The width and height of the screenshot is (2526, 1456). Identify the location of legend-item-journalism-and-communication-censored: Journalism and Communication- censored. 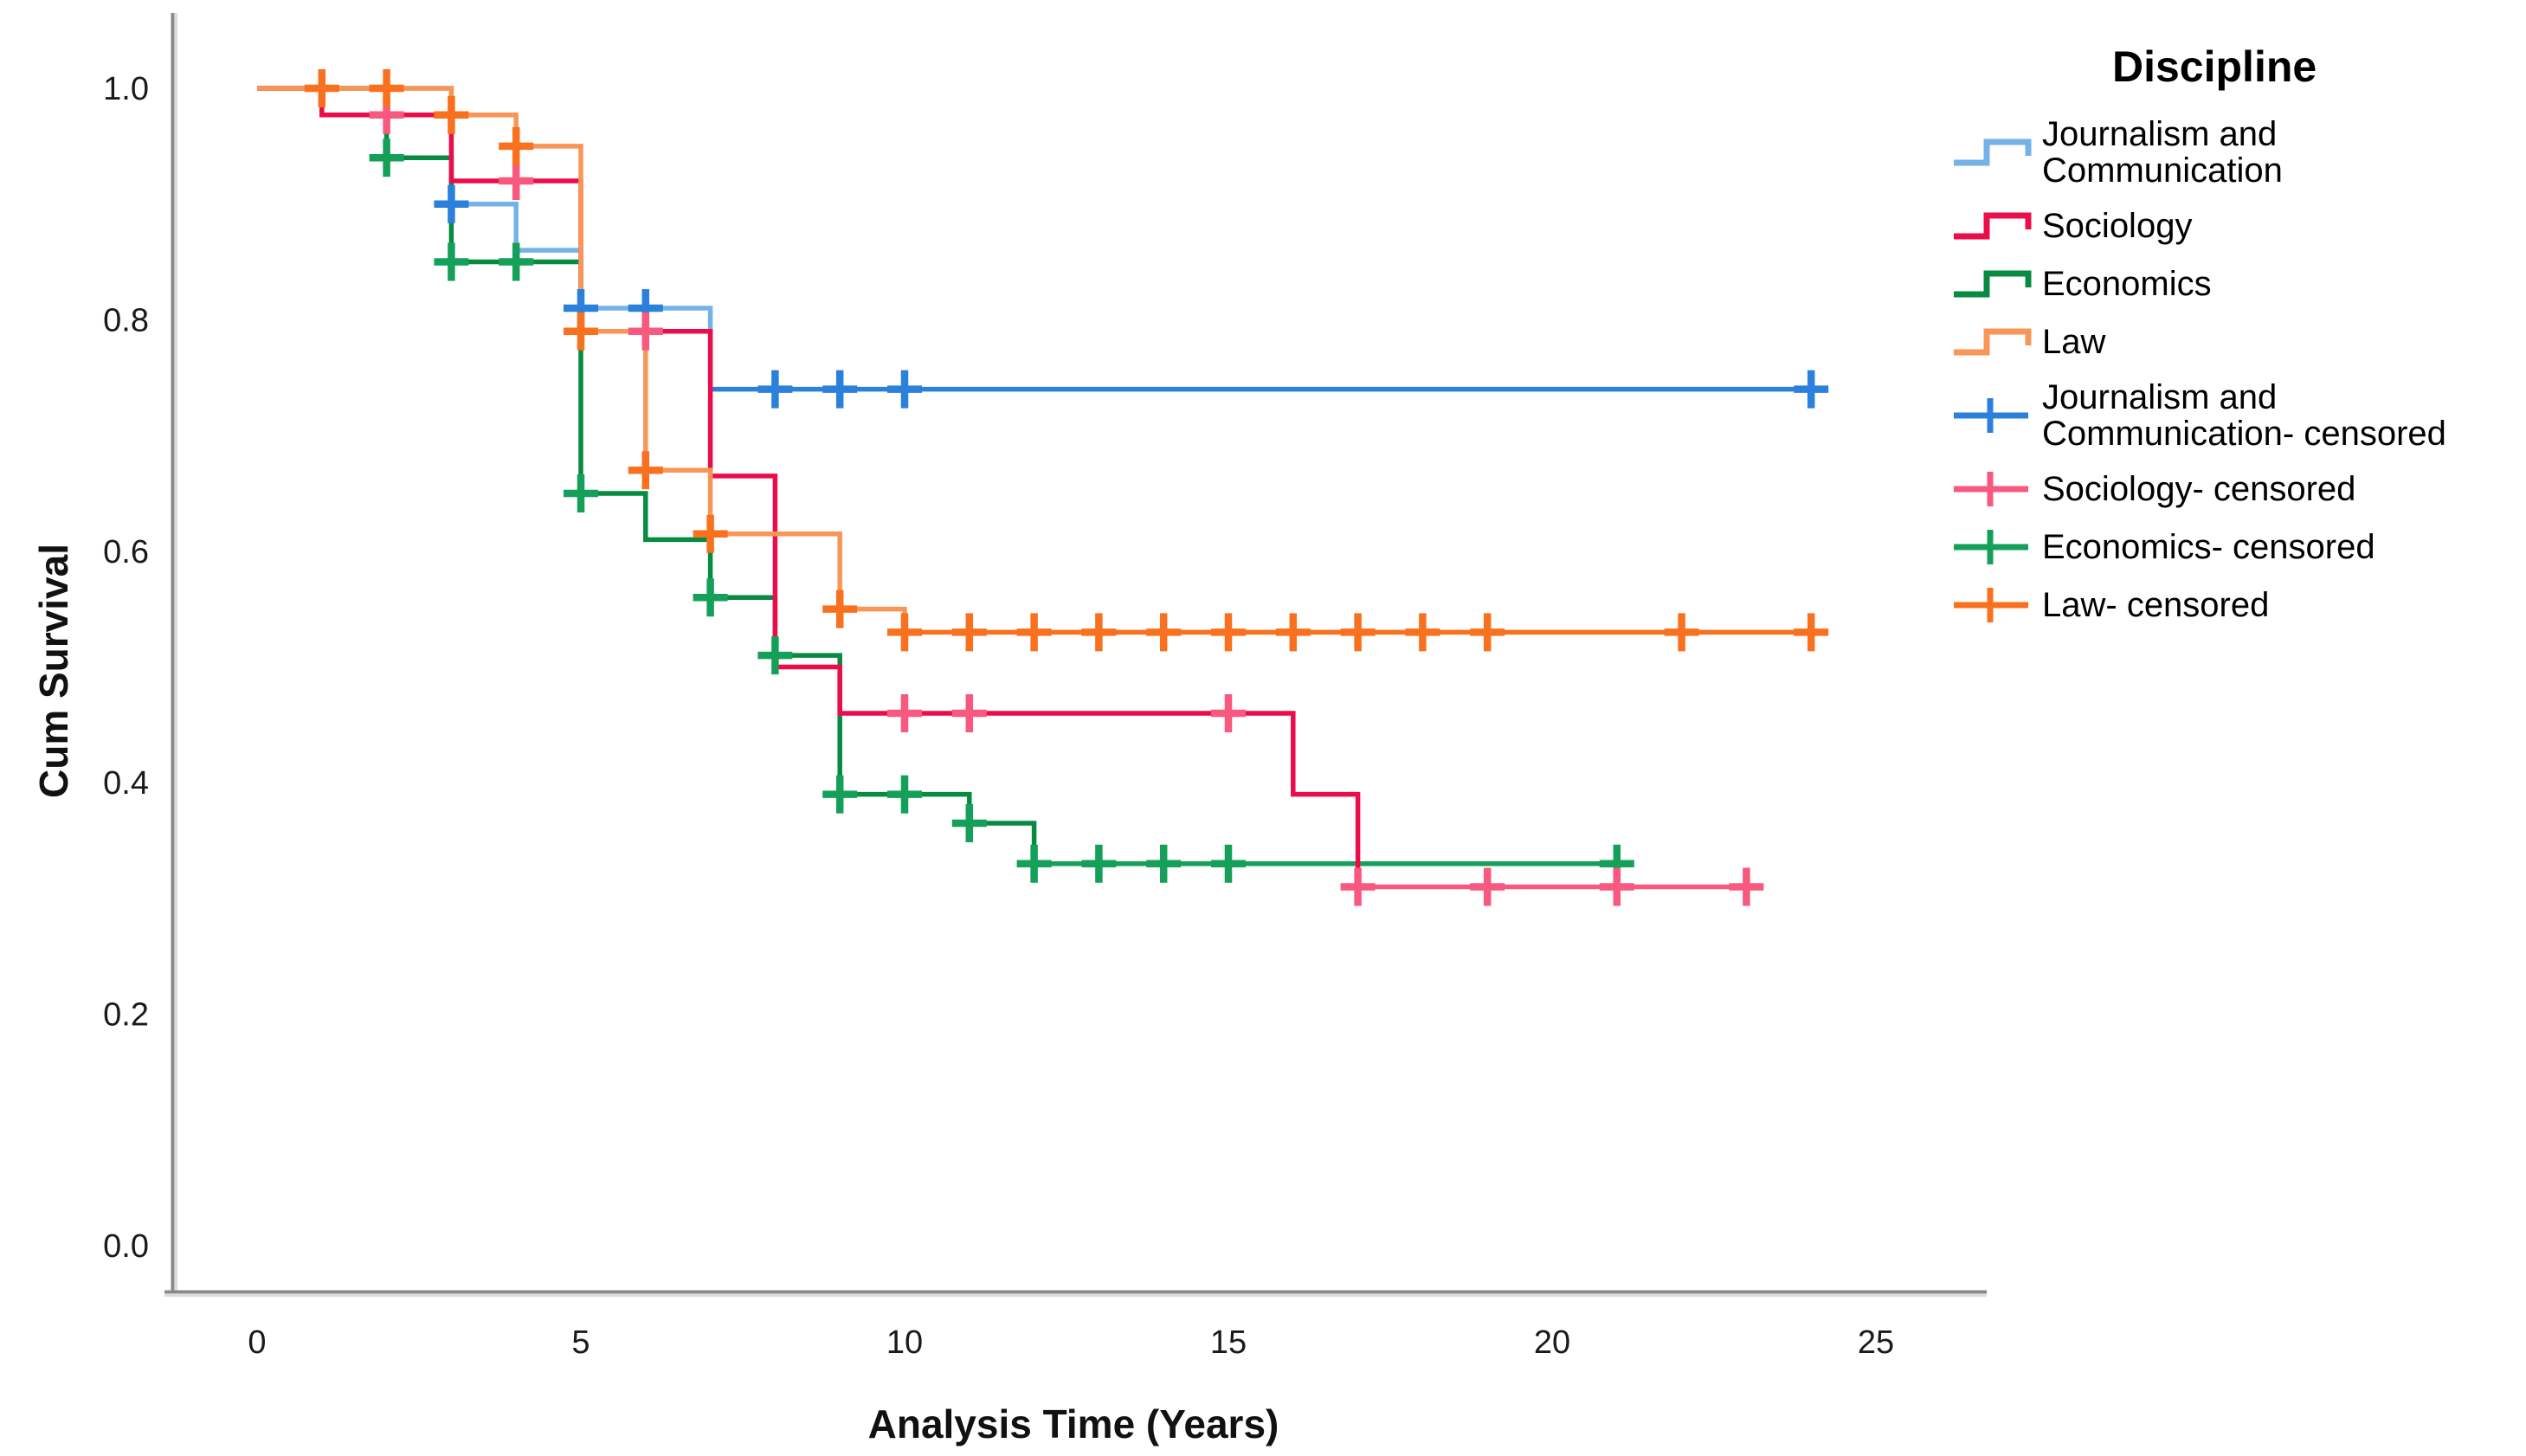
(2237, 415).